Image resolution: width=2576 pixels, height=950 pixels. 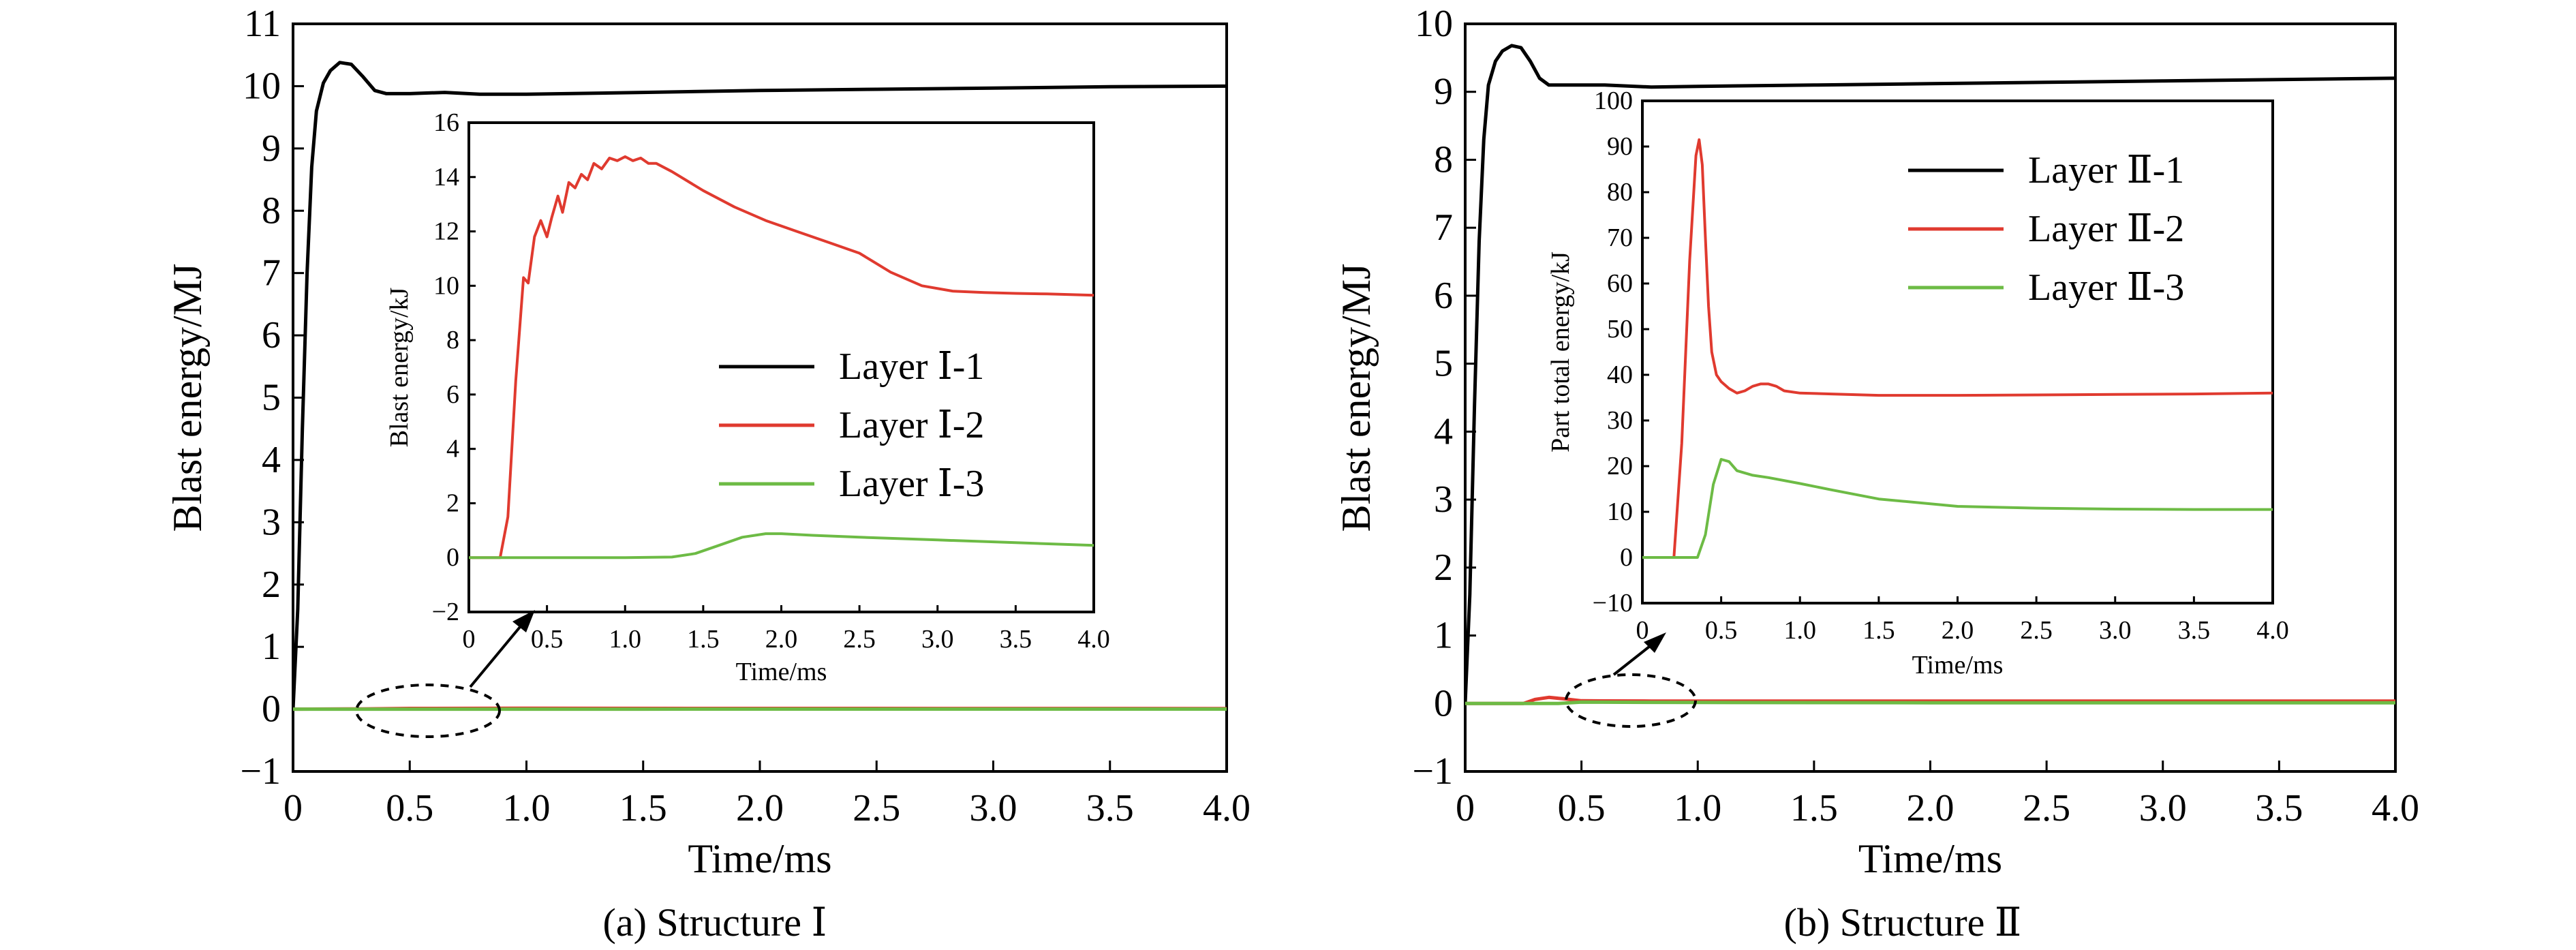 I want to click on legend-label: Layer Ⅱ-1, so click(x=2106, y=170).